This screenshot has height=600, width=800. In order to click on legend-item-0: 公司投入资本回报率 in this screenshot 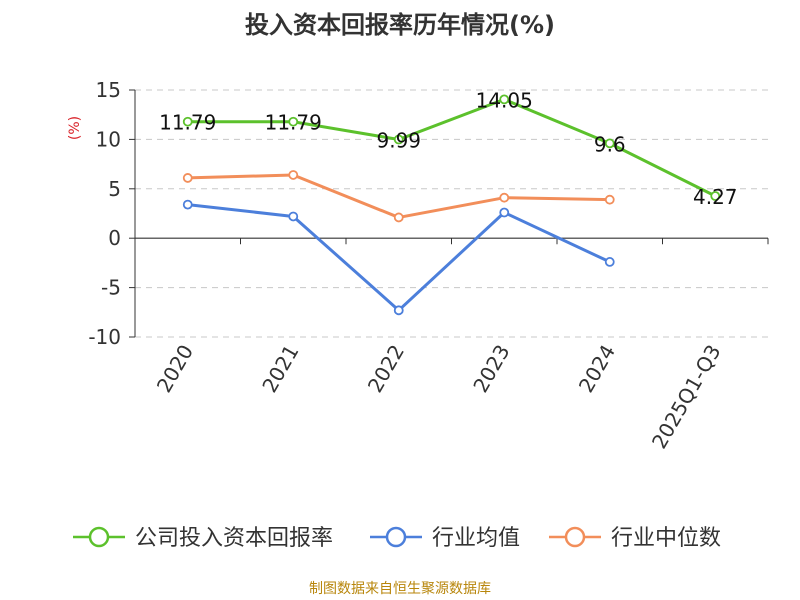, I will do `click(203, 538)`.